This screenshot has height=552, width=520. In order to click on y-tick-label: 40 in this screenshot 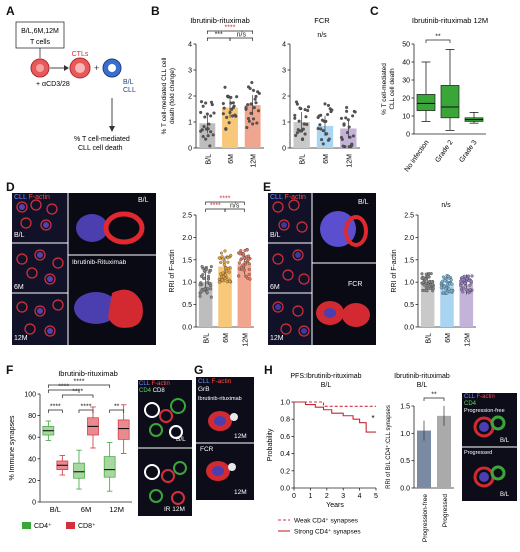, I will do `click(32, 459)`.